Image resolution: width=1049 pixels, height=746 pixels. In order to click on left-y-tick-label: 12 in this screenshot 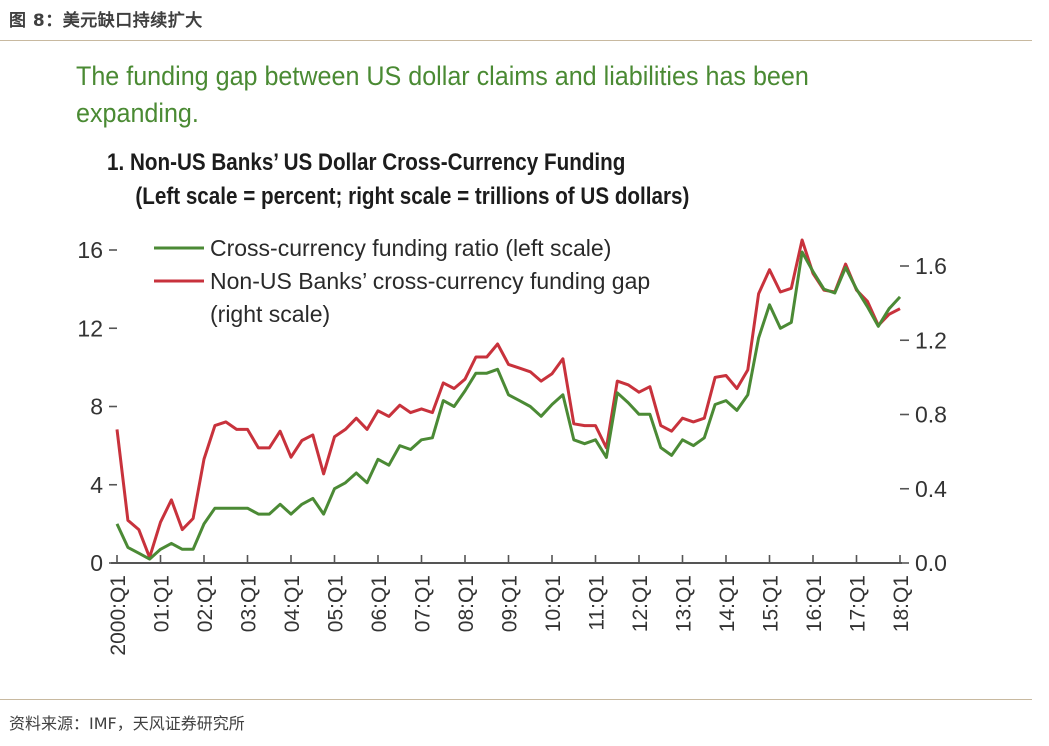, I will do `click(90, 328)`.